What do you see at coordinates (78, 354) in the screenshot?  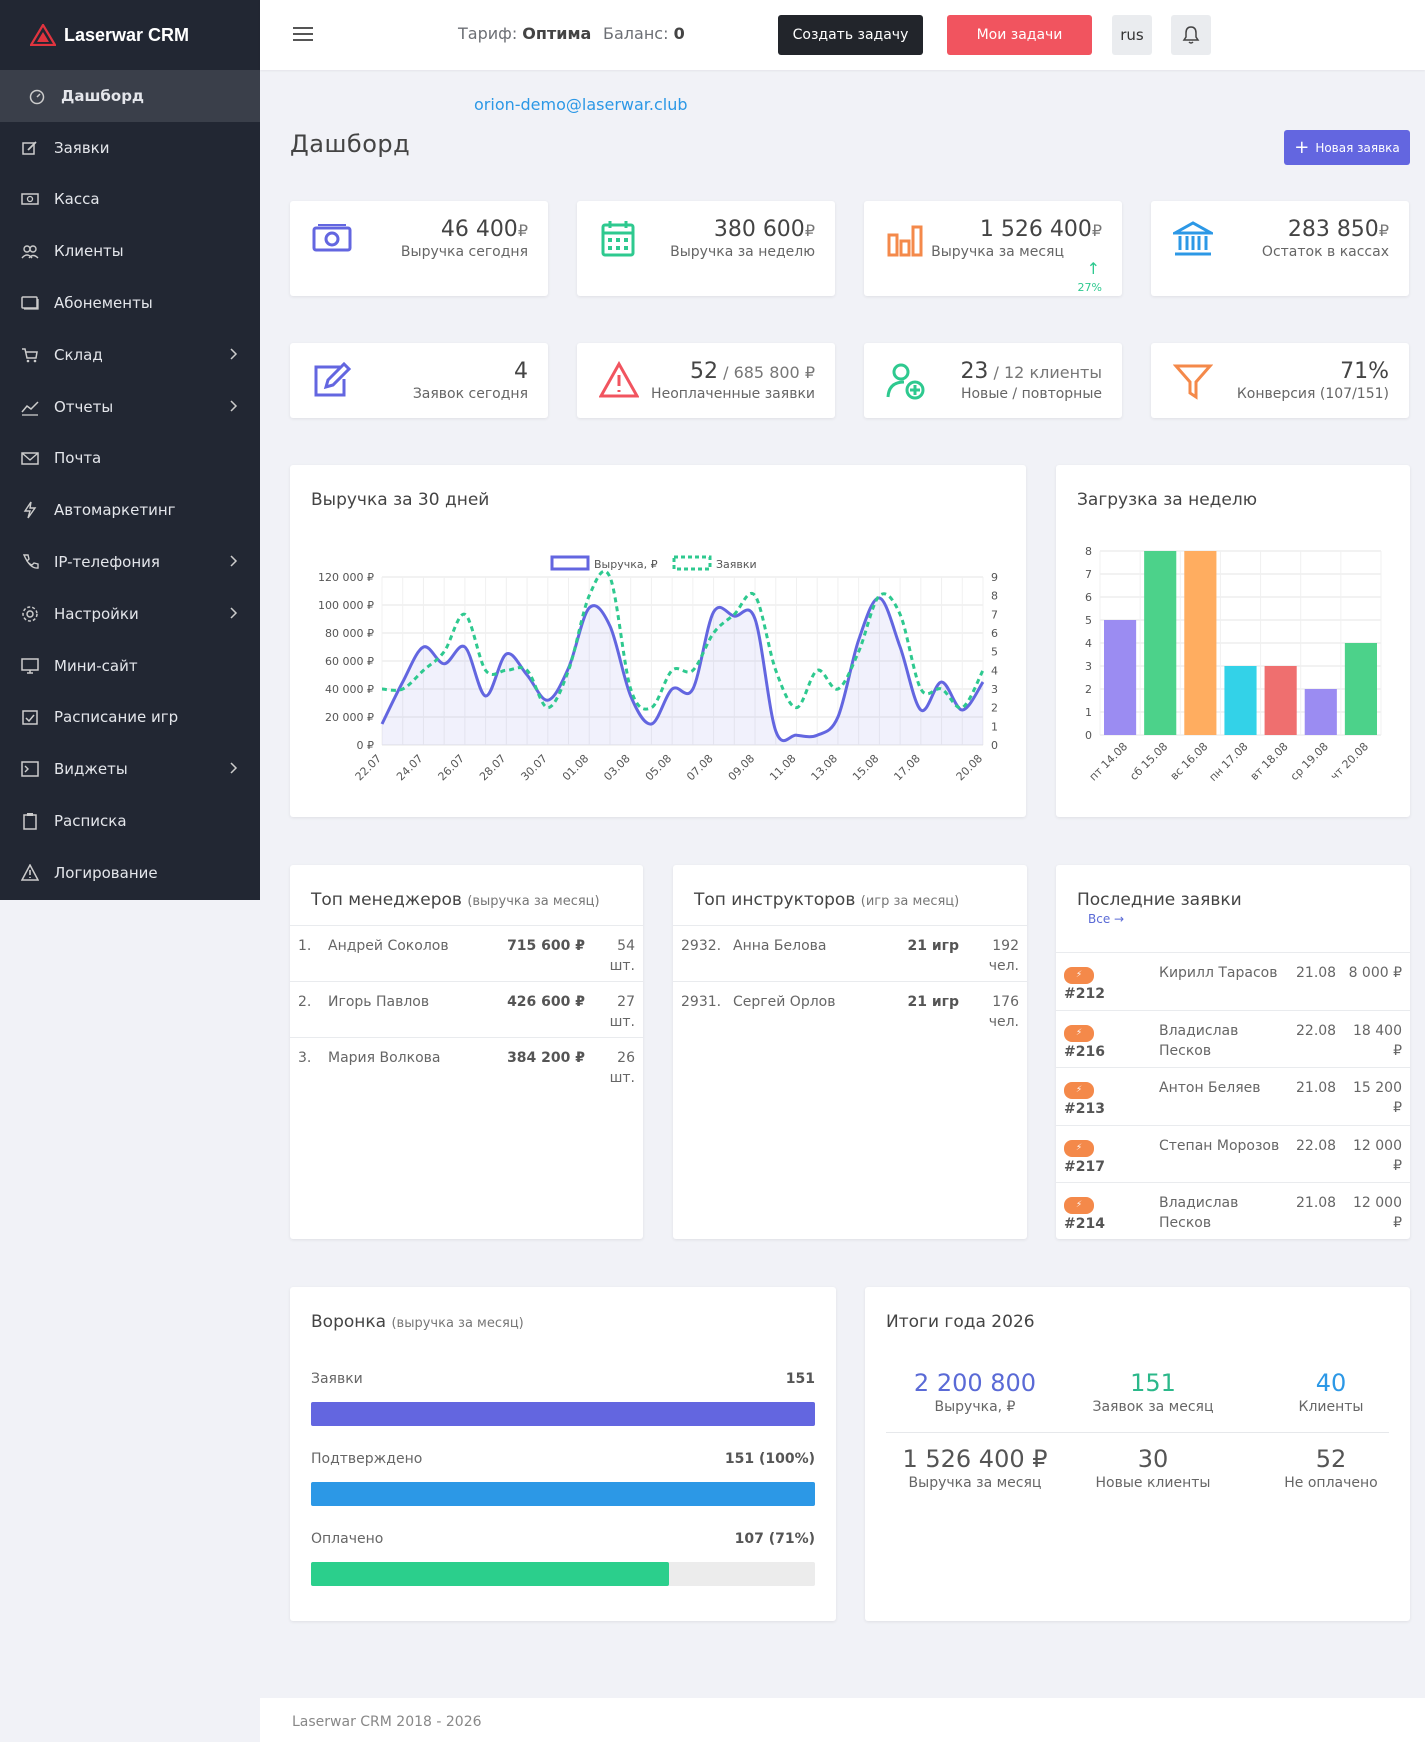 I see `sidebar-item-label: Склад` at bounding box center [78, 354].